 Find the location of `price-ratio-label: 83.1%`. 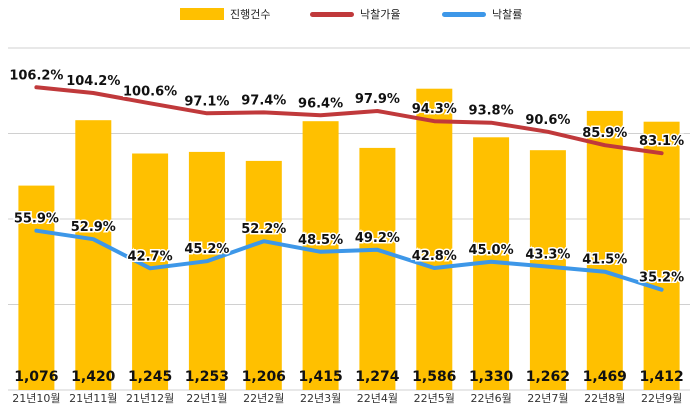

price-ratio-label: 83.1% is located at coordinates (661, 141).